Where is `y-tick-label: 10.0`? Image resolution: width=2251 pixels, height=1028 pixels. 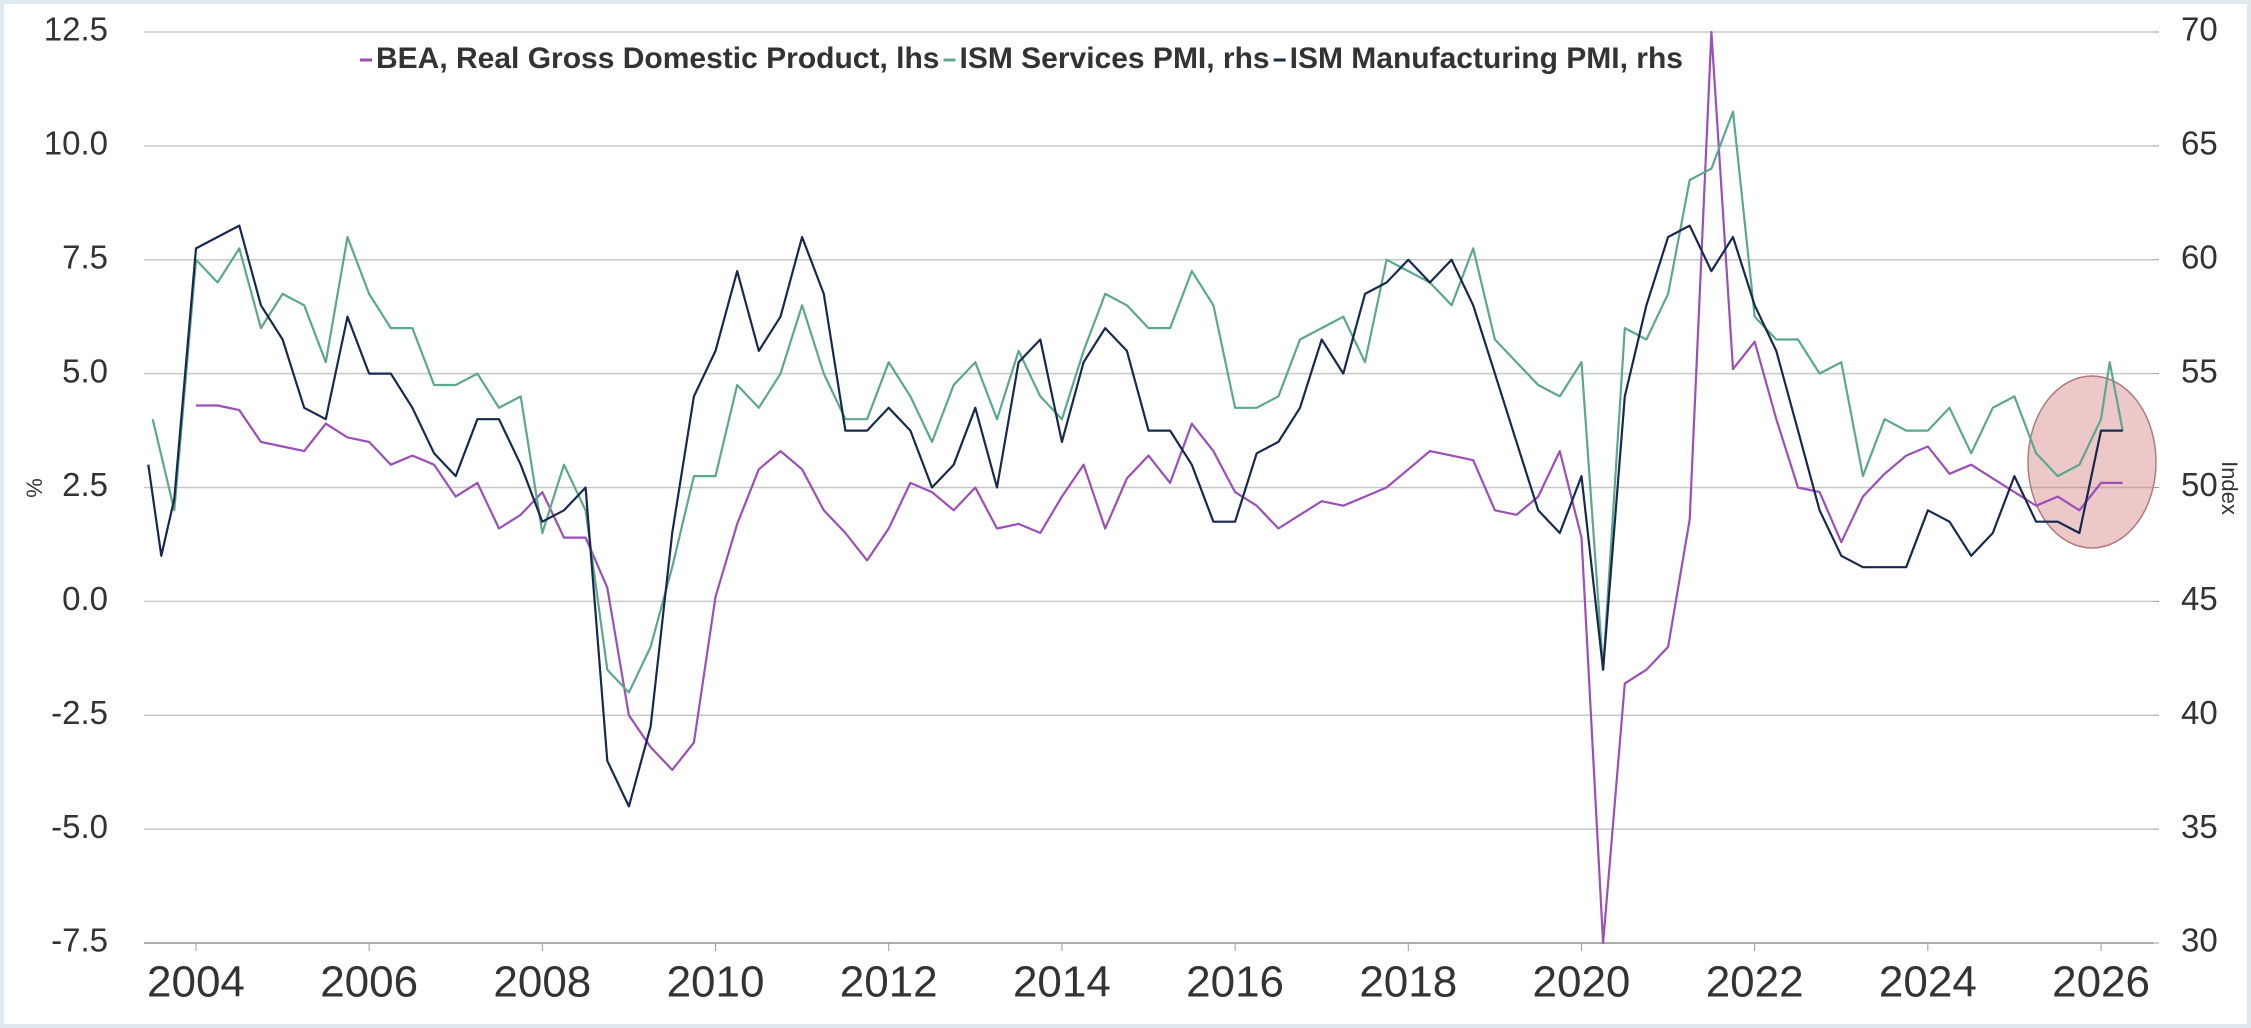
y-tick-label: 10.0 is located at coordinates (76, 143).